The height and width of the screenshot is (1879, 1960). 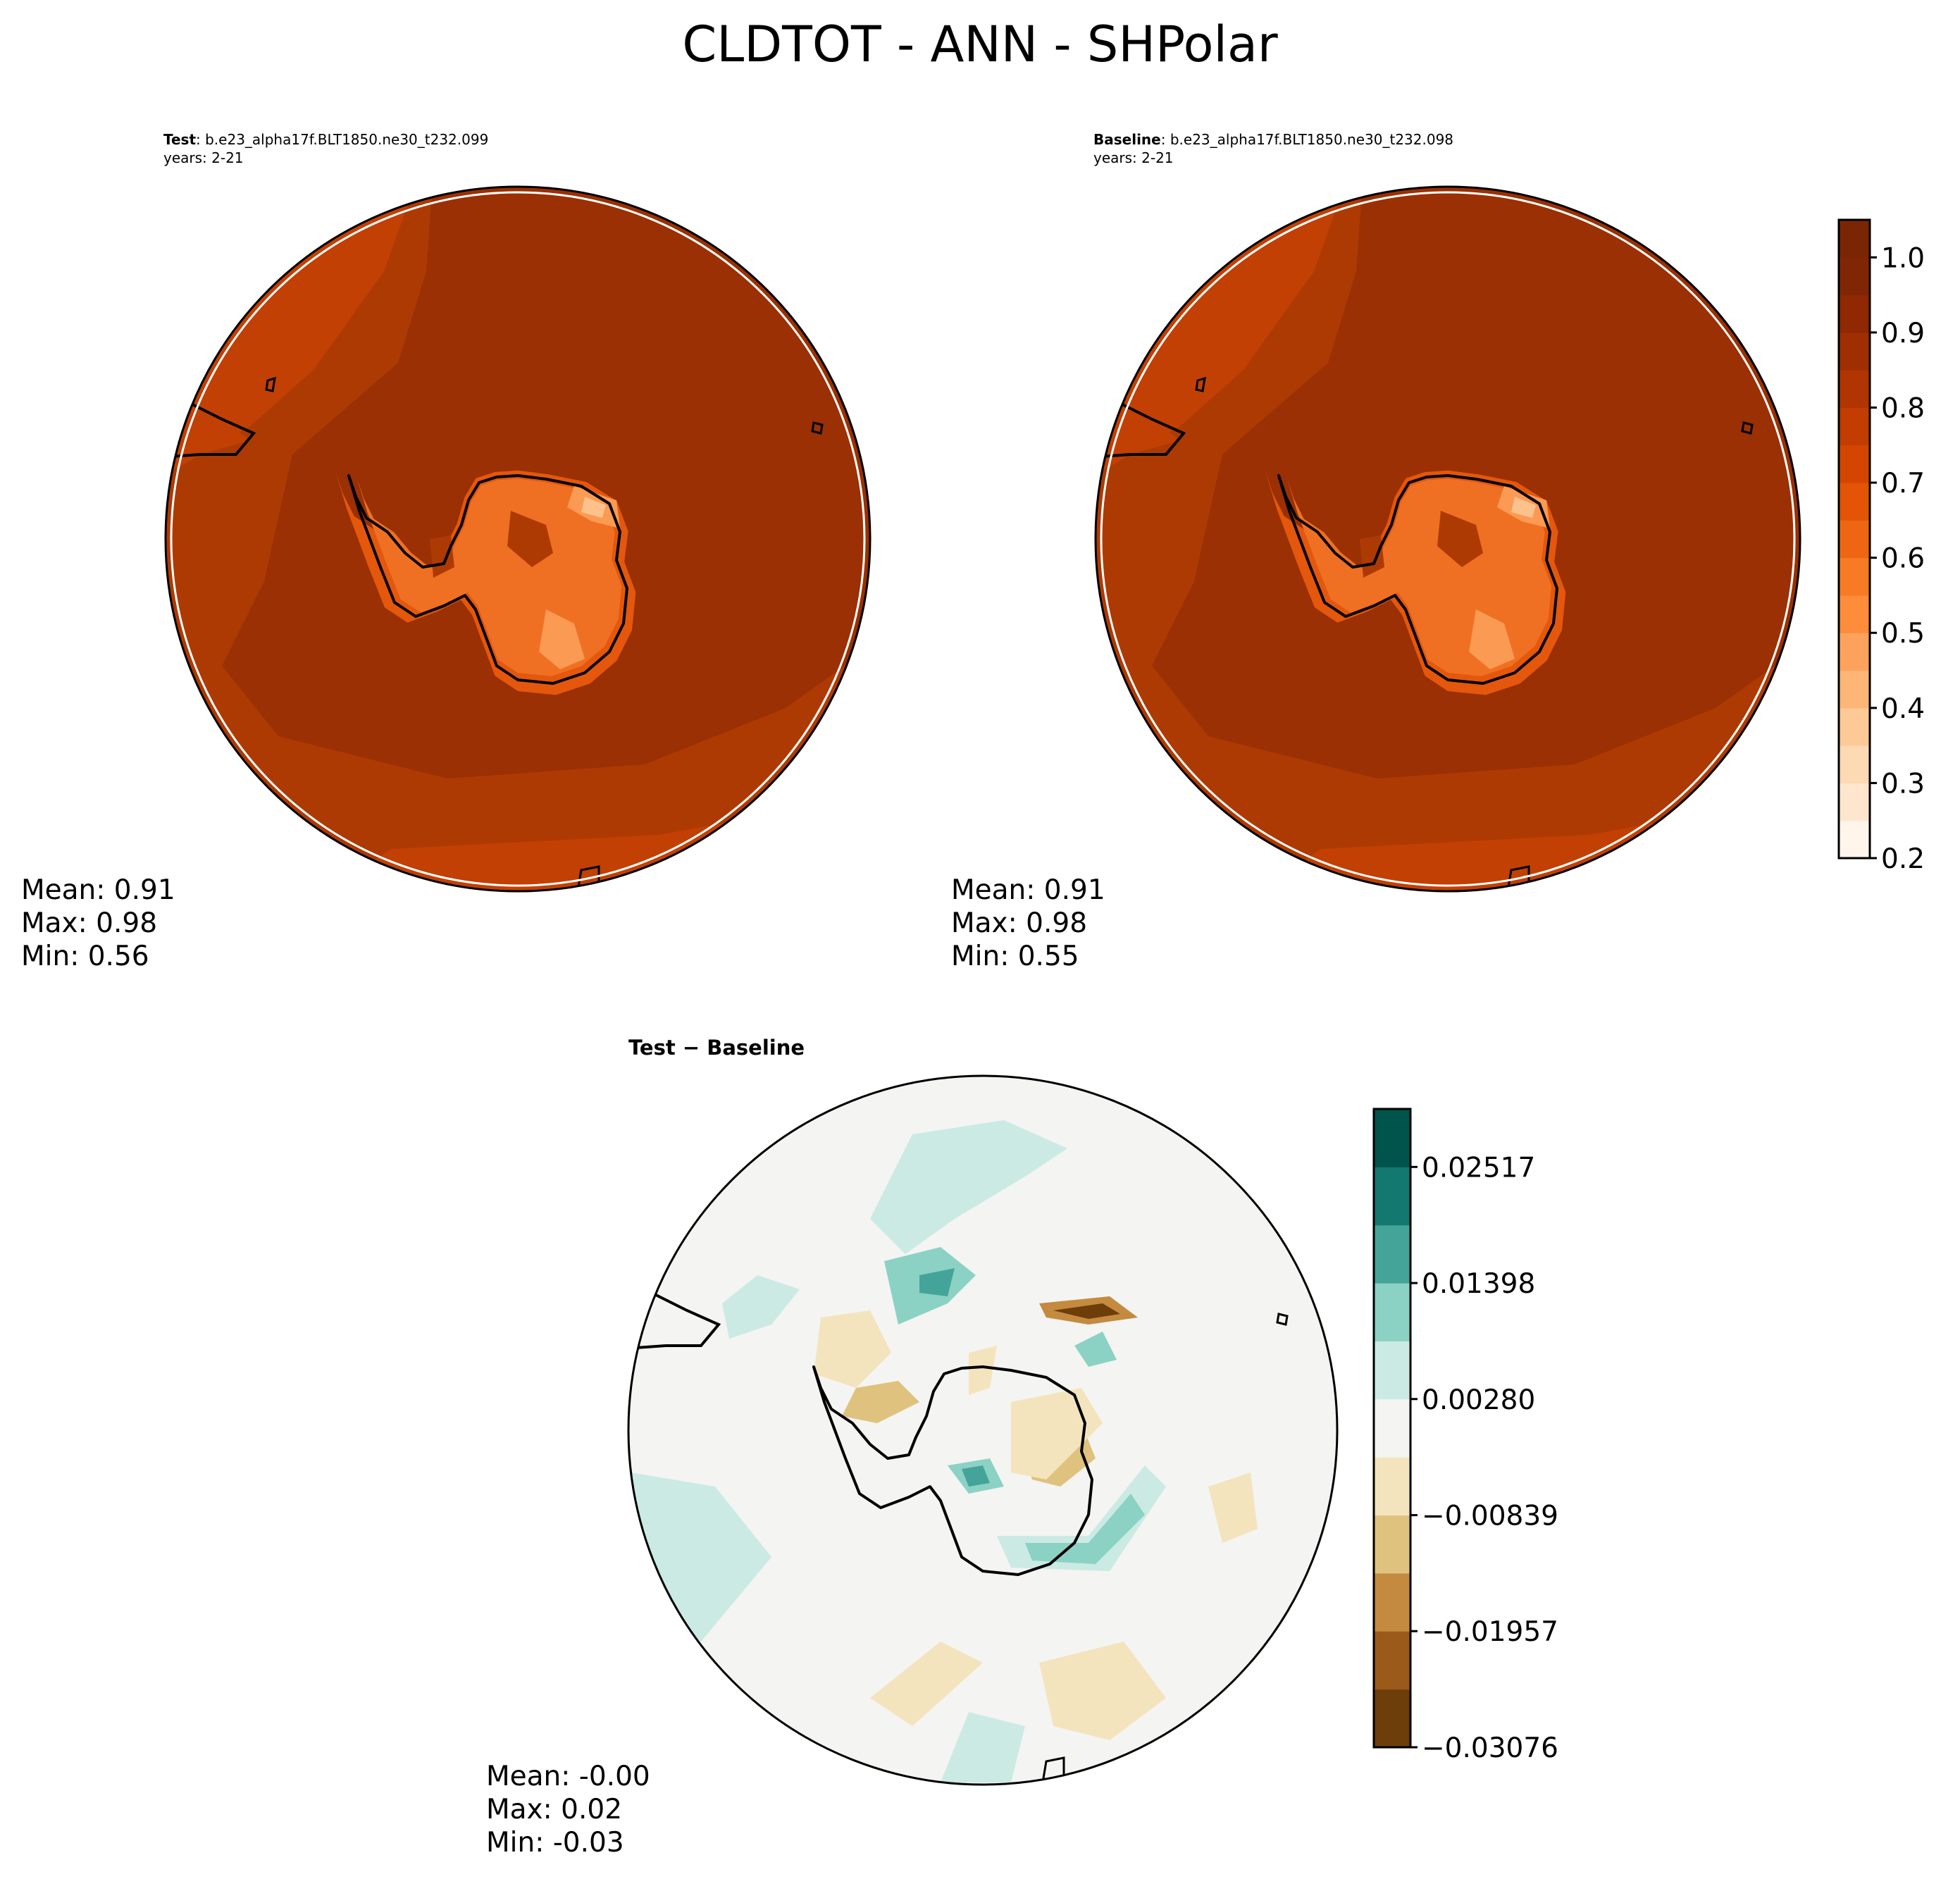 What do you see at coordinates (555, 1810) in the screenshot?
I see `difference-max: Max: 0.02` at bounding box center [555, 1810].